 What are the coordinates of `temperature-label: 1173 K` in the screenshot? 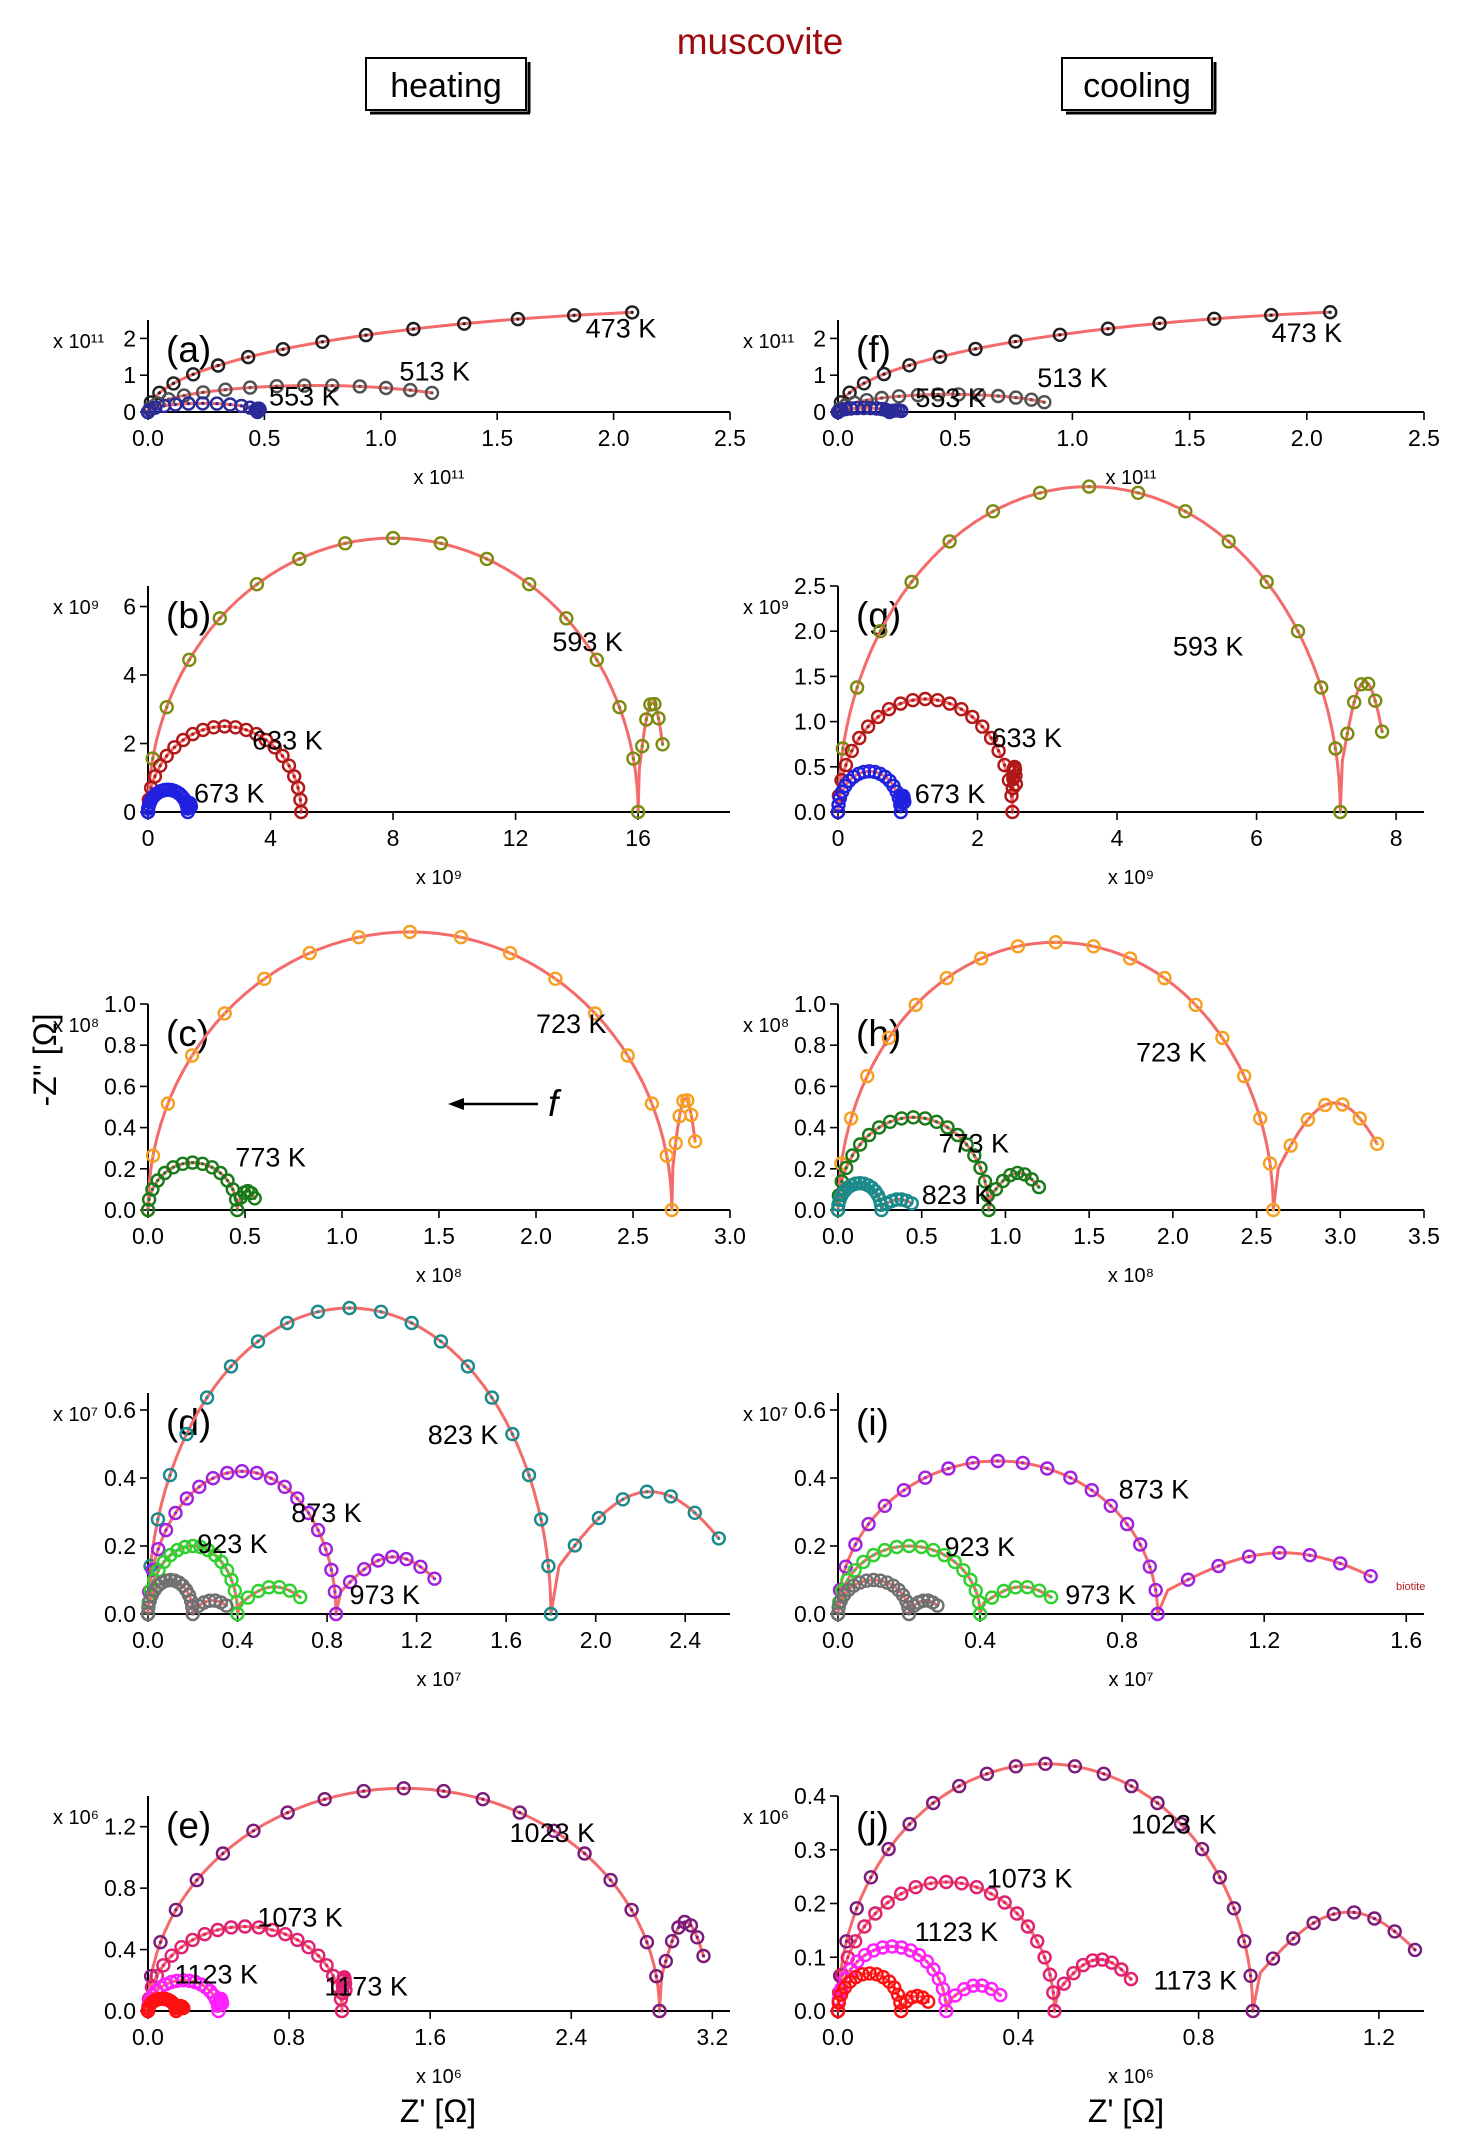 It's located at (1196, 1981).